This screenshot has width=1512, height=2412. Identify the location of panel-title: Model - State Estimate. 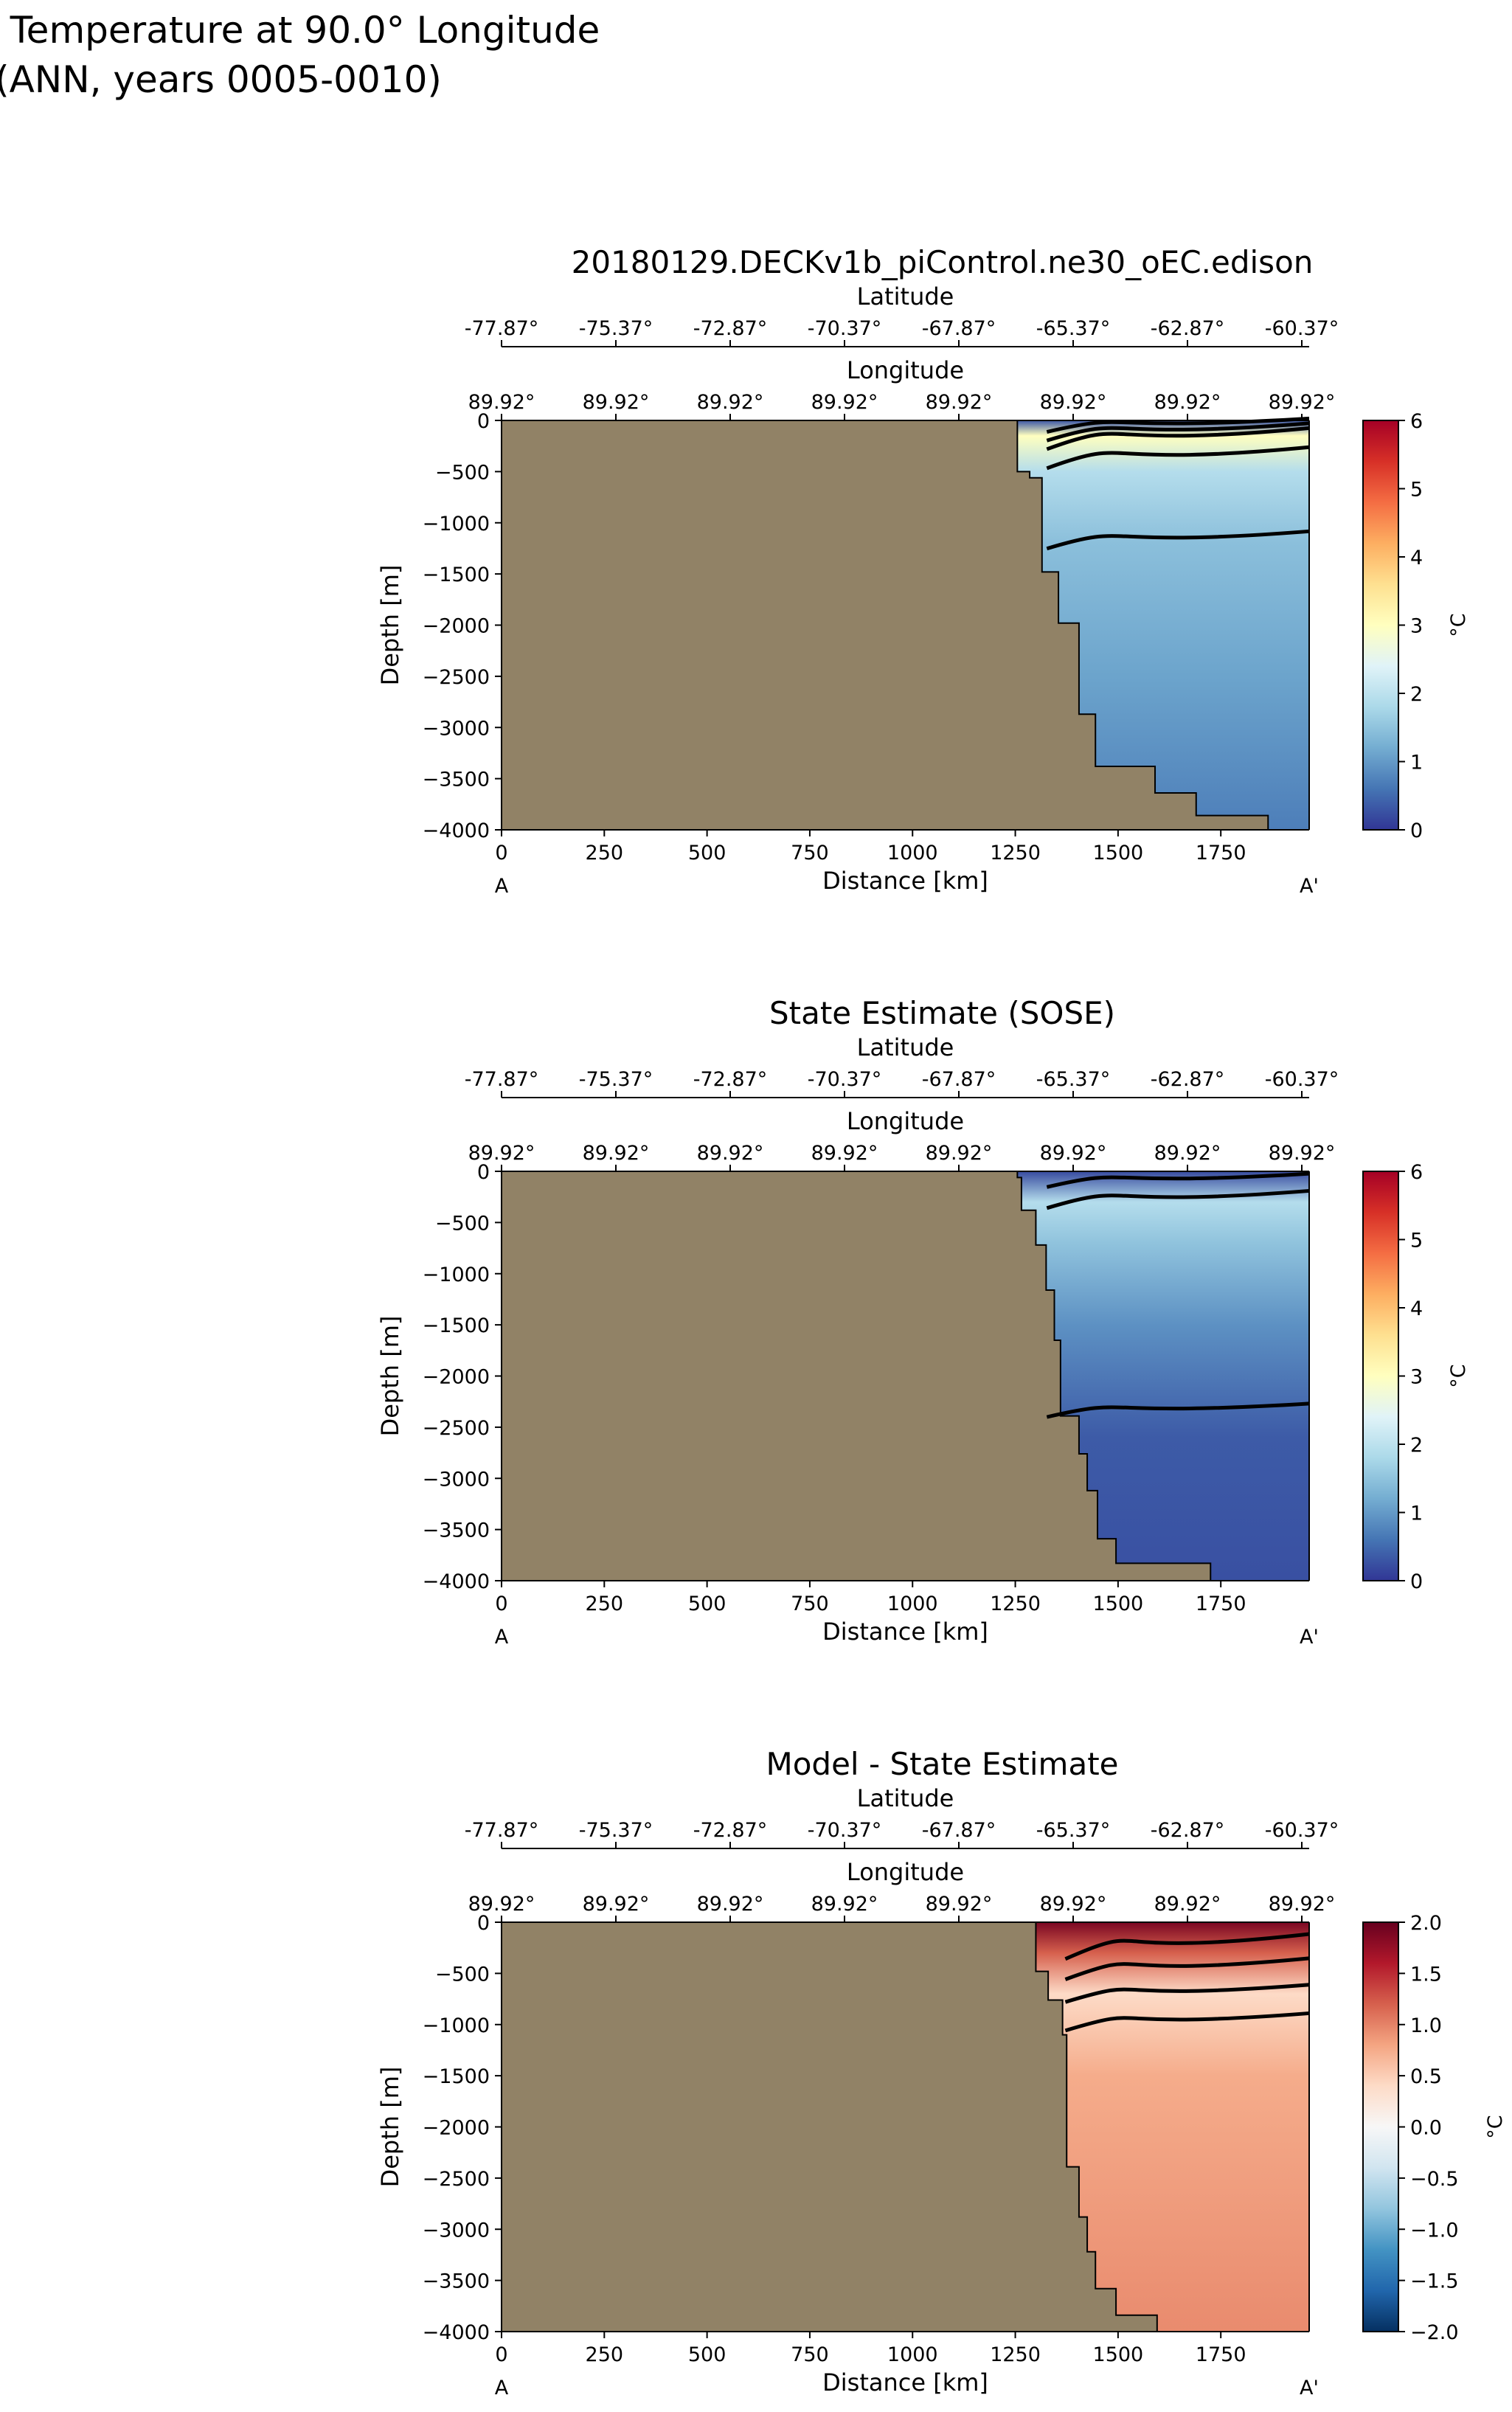
(942, 1764).